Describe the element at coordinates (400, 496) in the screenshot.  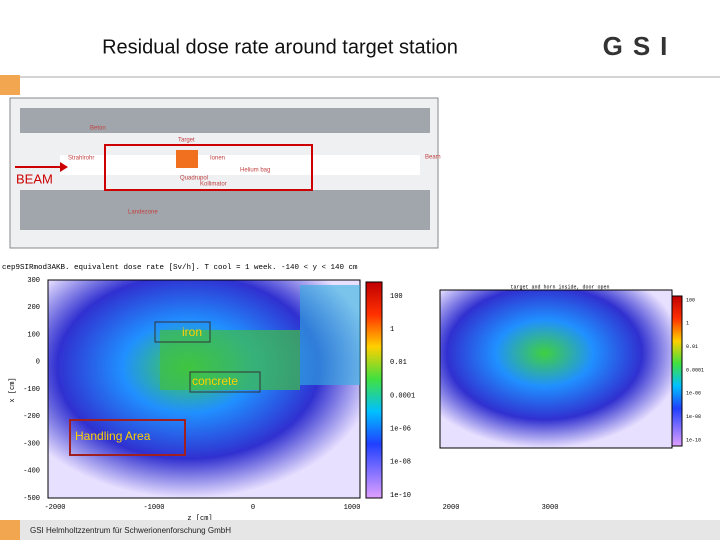
I see `colorbar-label: 1e-10` at that location.